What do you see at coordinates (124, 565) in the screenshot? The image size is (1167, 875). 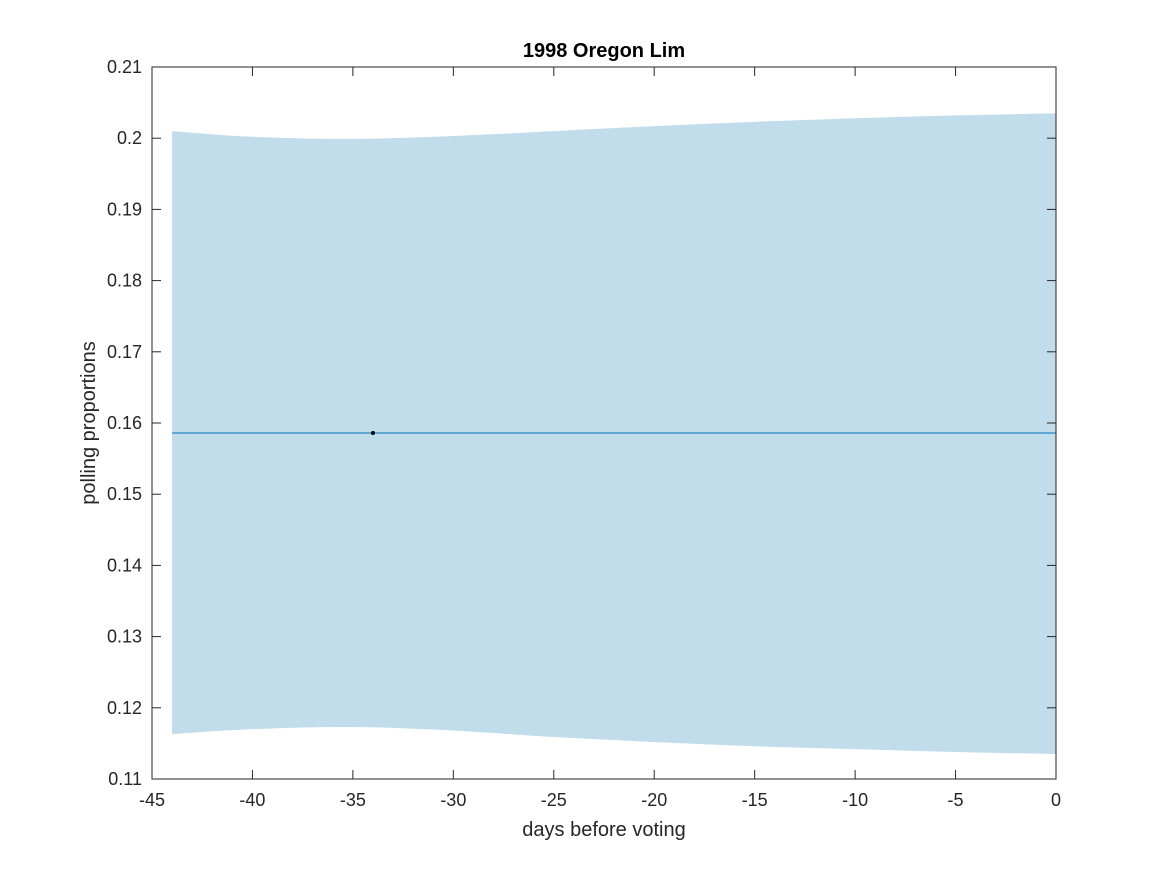 I see `y-tick-label: 0.14` at bounding box center [124, 565].